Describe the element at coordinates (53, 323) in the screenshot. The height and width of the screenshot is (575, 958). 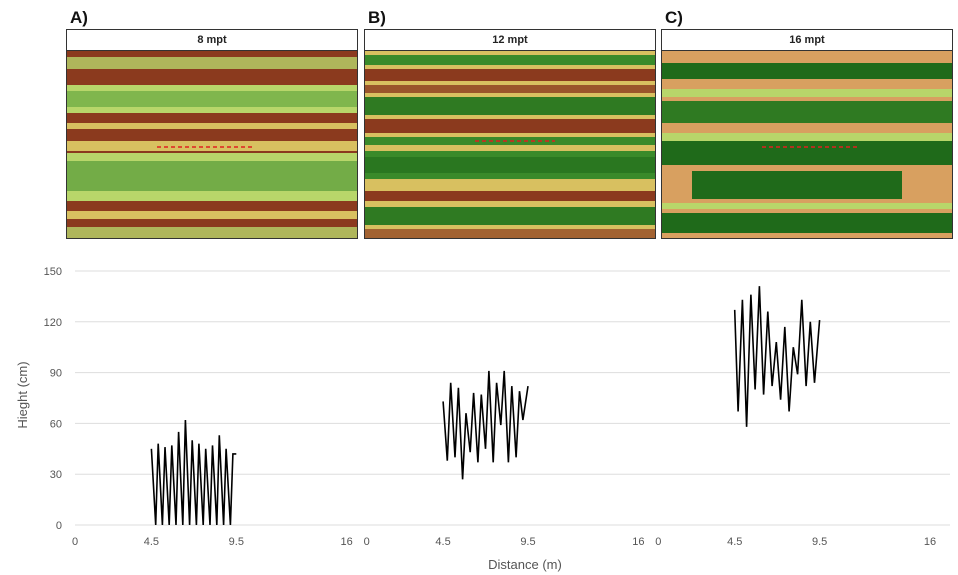
I see `y-tick-label: 120` at that location.